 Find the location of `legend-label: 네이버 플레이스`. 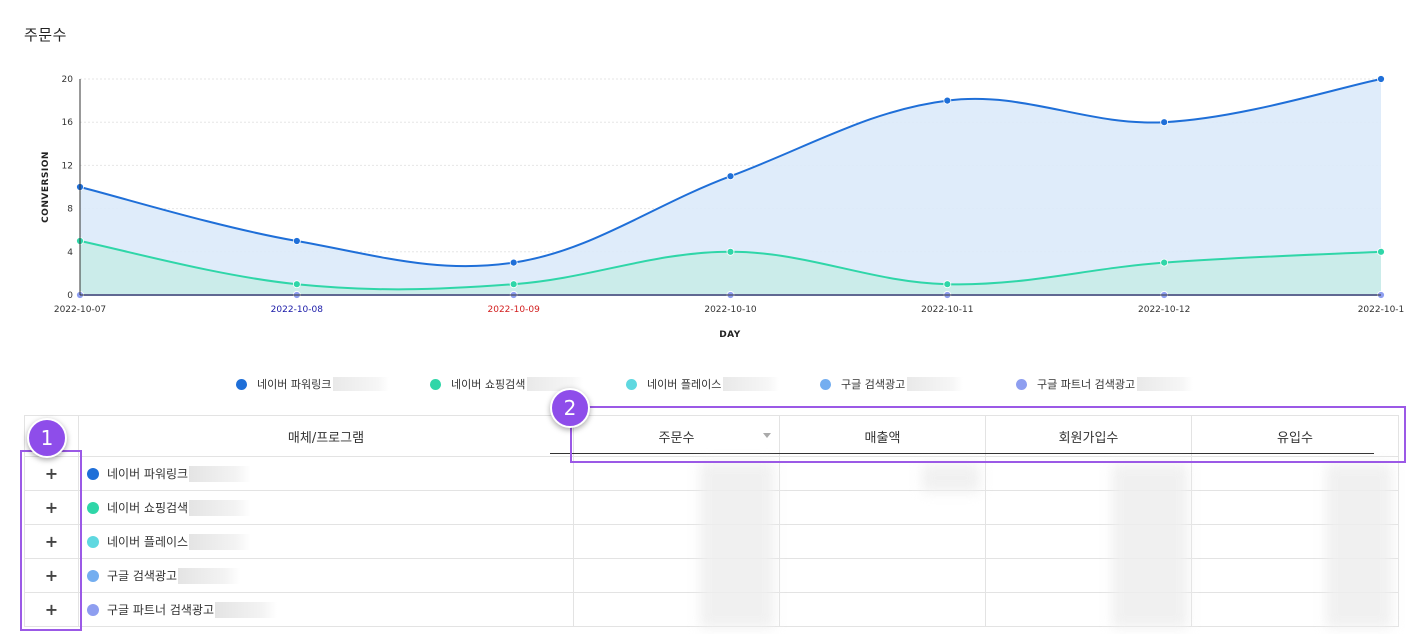

legend-label: 네이버 플레이스 is located at coordinates (684, 384).